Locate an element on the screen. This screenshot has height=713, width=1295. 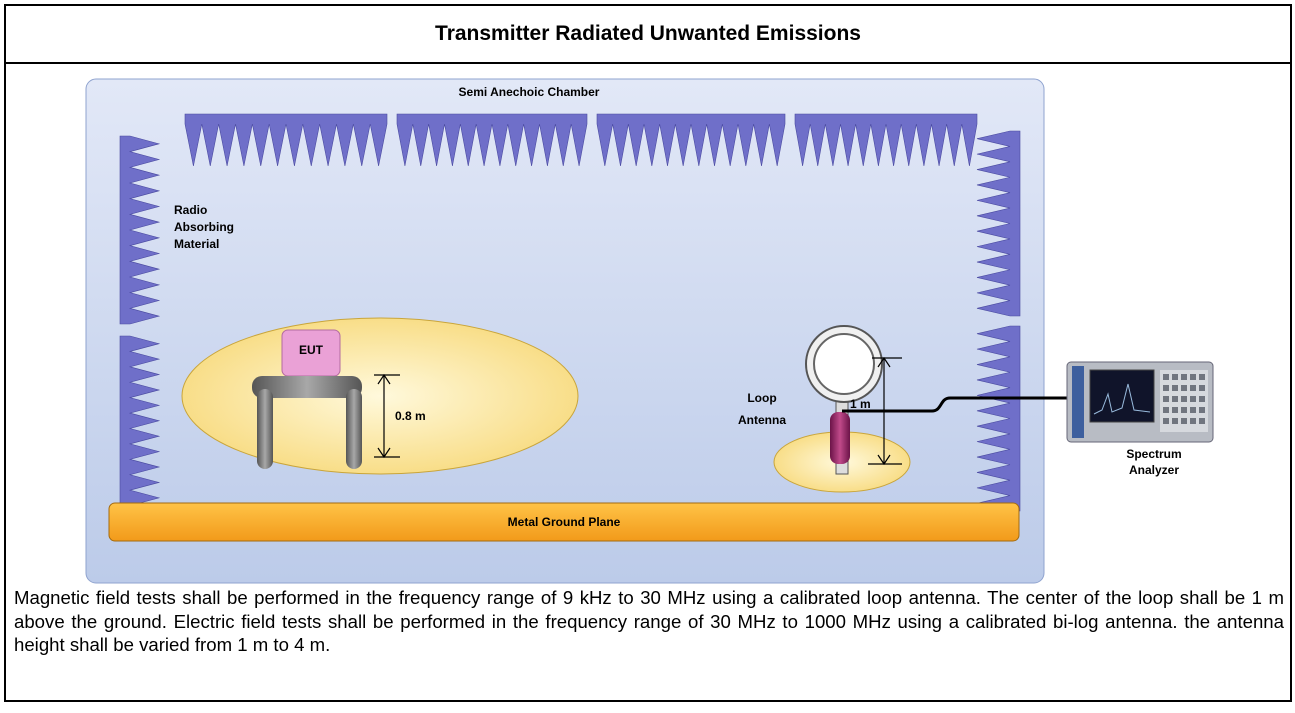
chamber-label: Semi Anechoic Chamber is located at coordinates (529, 92).